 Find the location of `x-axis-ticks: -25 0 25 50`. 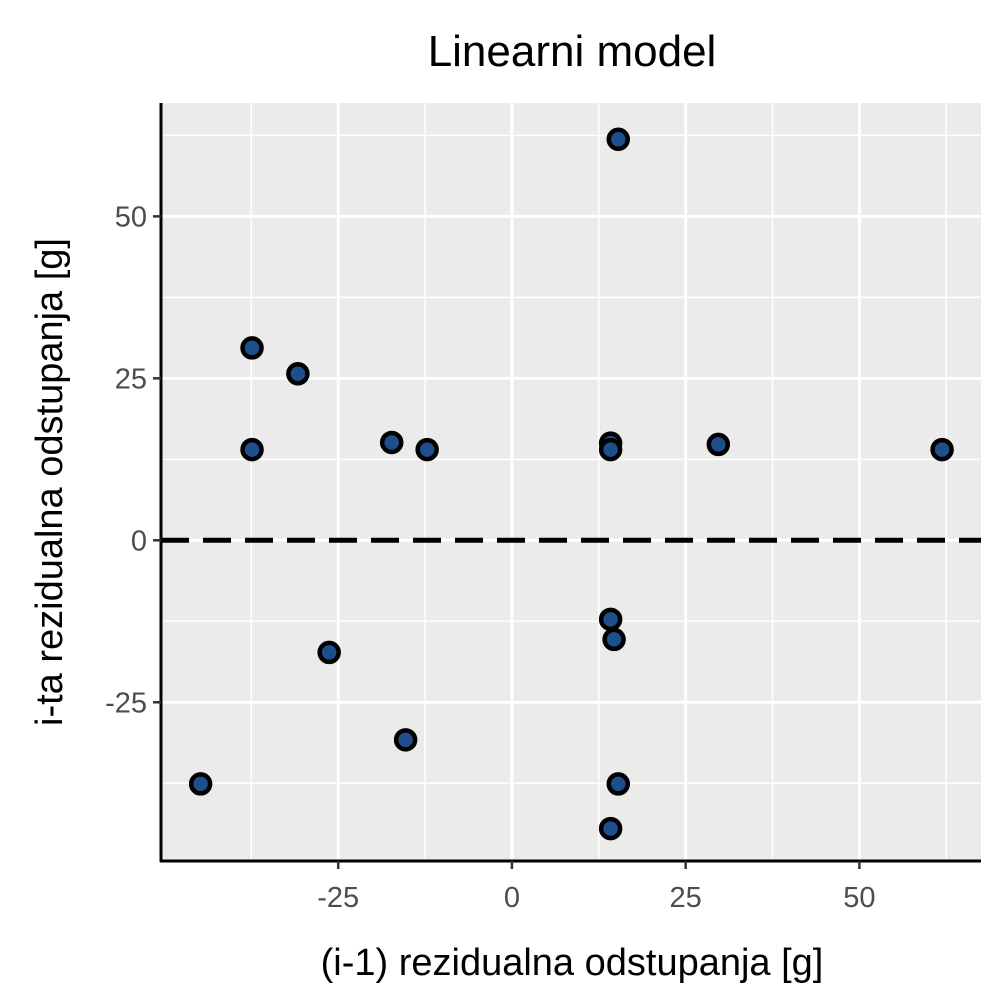

x-axis-ticks: -25 0 25 50 is located at coordinates (596, 887).